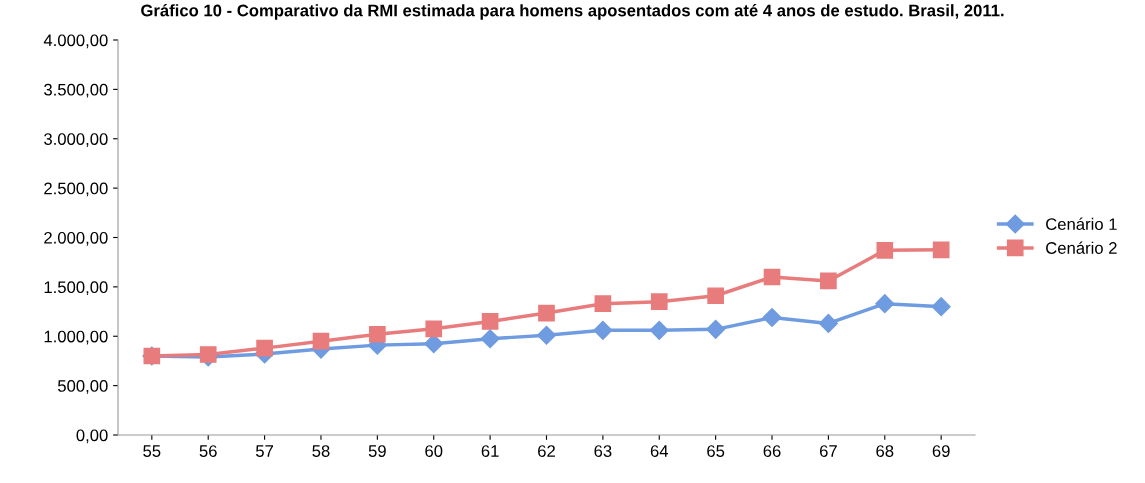 The height and width of the screenshot is (483, 1145). I want to click on x-tick-label: 62, so click(546, 451).